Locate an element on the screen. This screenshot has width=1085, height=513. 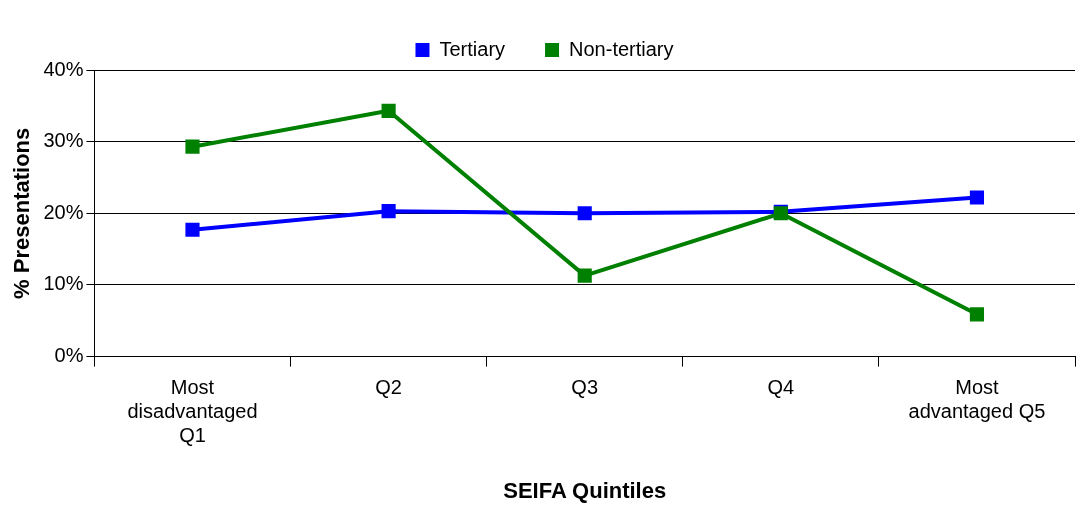
x-tick-label: Most advantaged Q5 is located at coordinates (977, 399).